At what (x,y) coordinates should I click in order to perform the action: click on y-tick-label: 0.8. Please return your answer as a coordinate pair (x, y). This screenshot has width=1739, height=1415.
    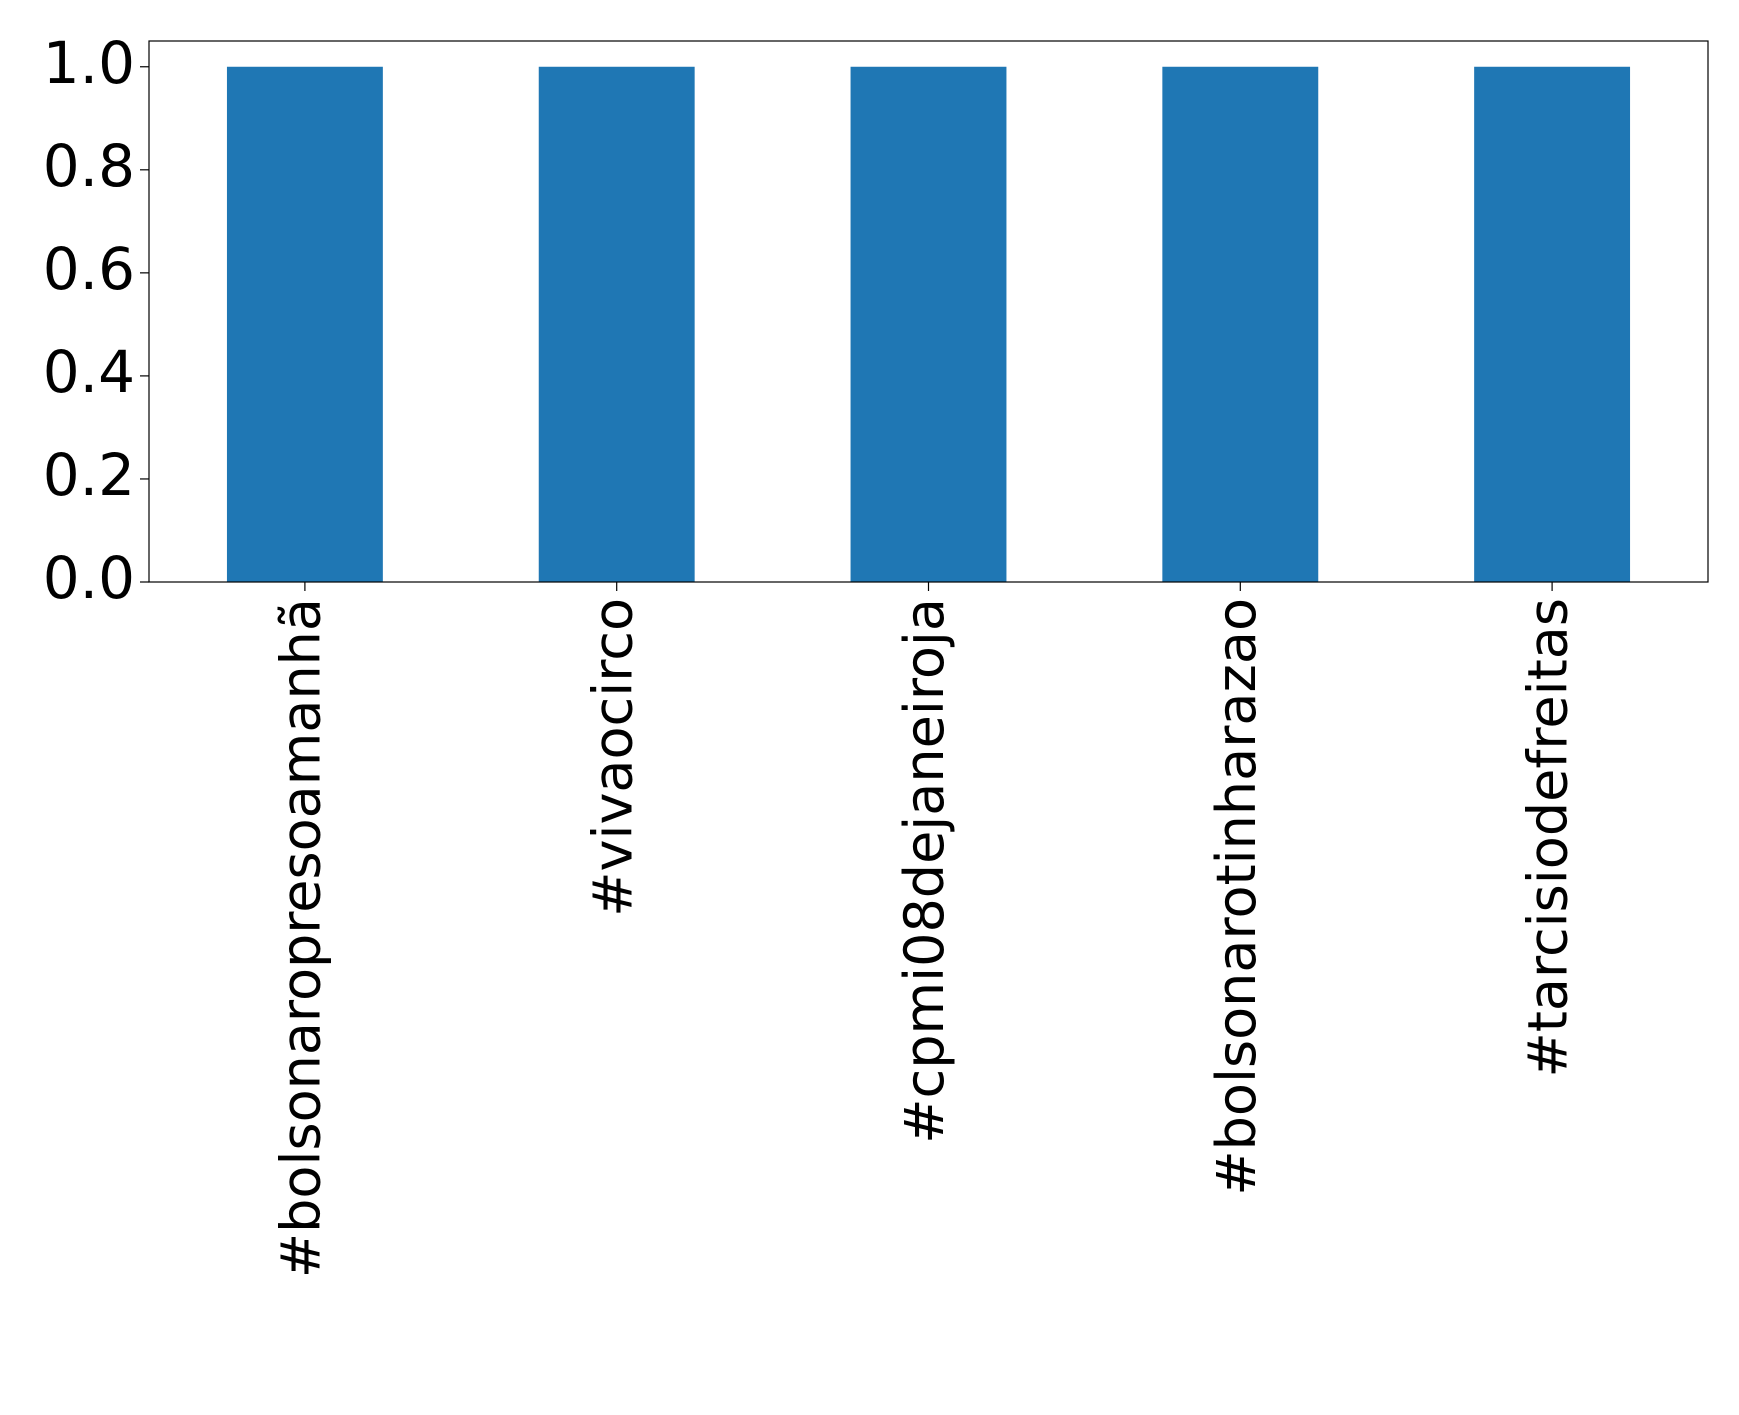
    Looking at the image, I should click on (89, 166).